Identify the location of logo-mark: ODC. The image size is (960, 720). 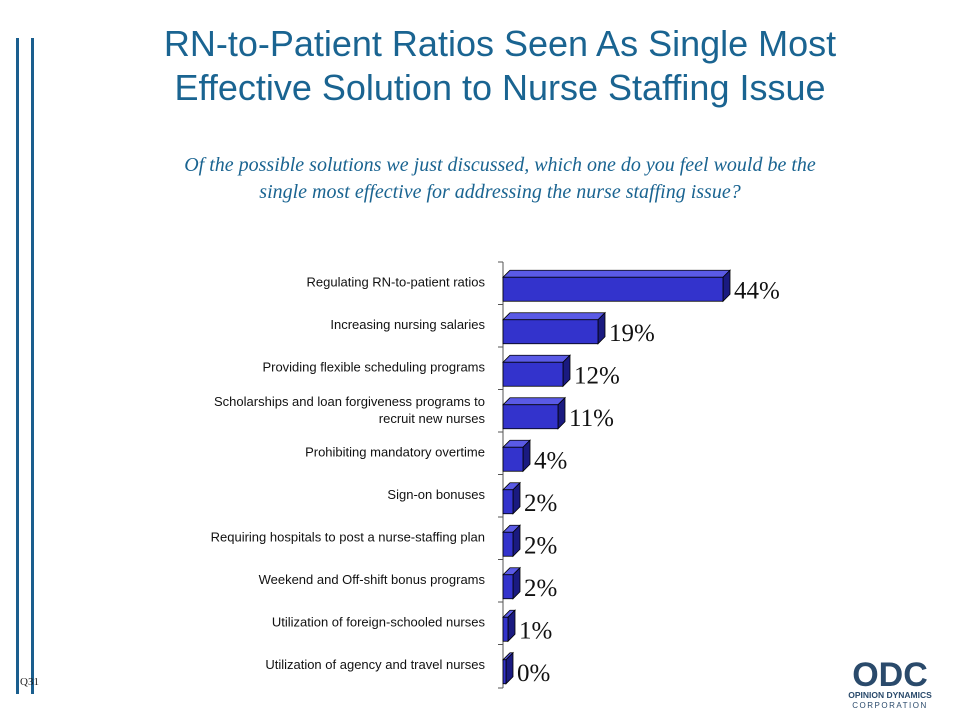
(890, 676).